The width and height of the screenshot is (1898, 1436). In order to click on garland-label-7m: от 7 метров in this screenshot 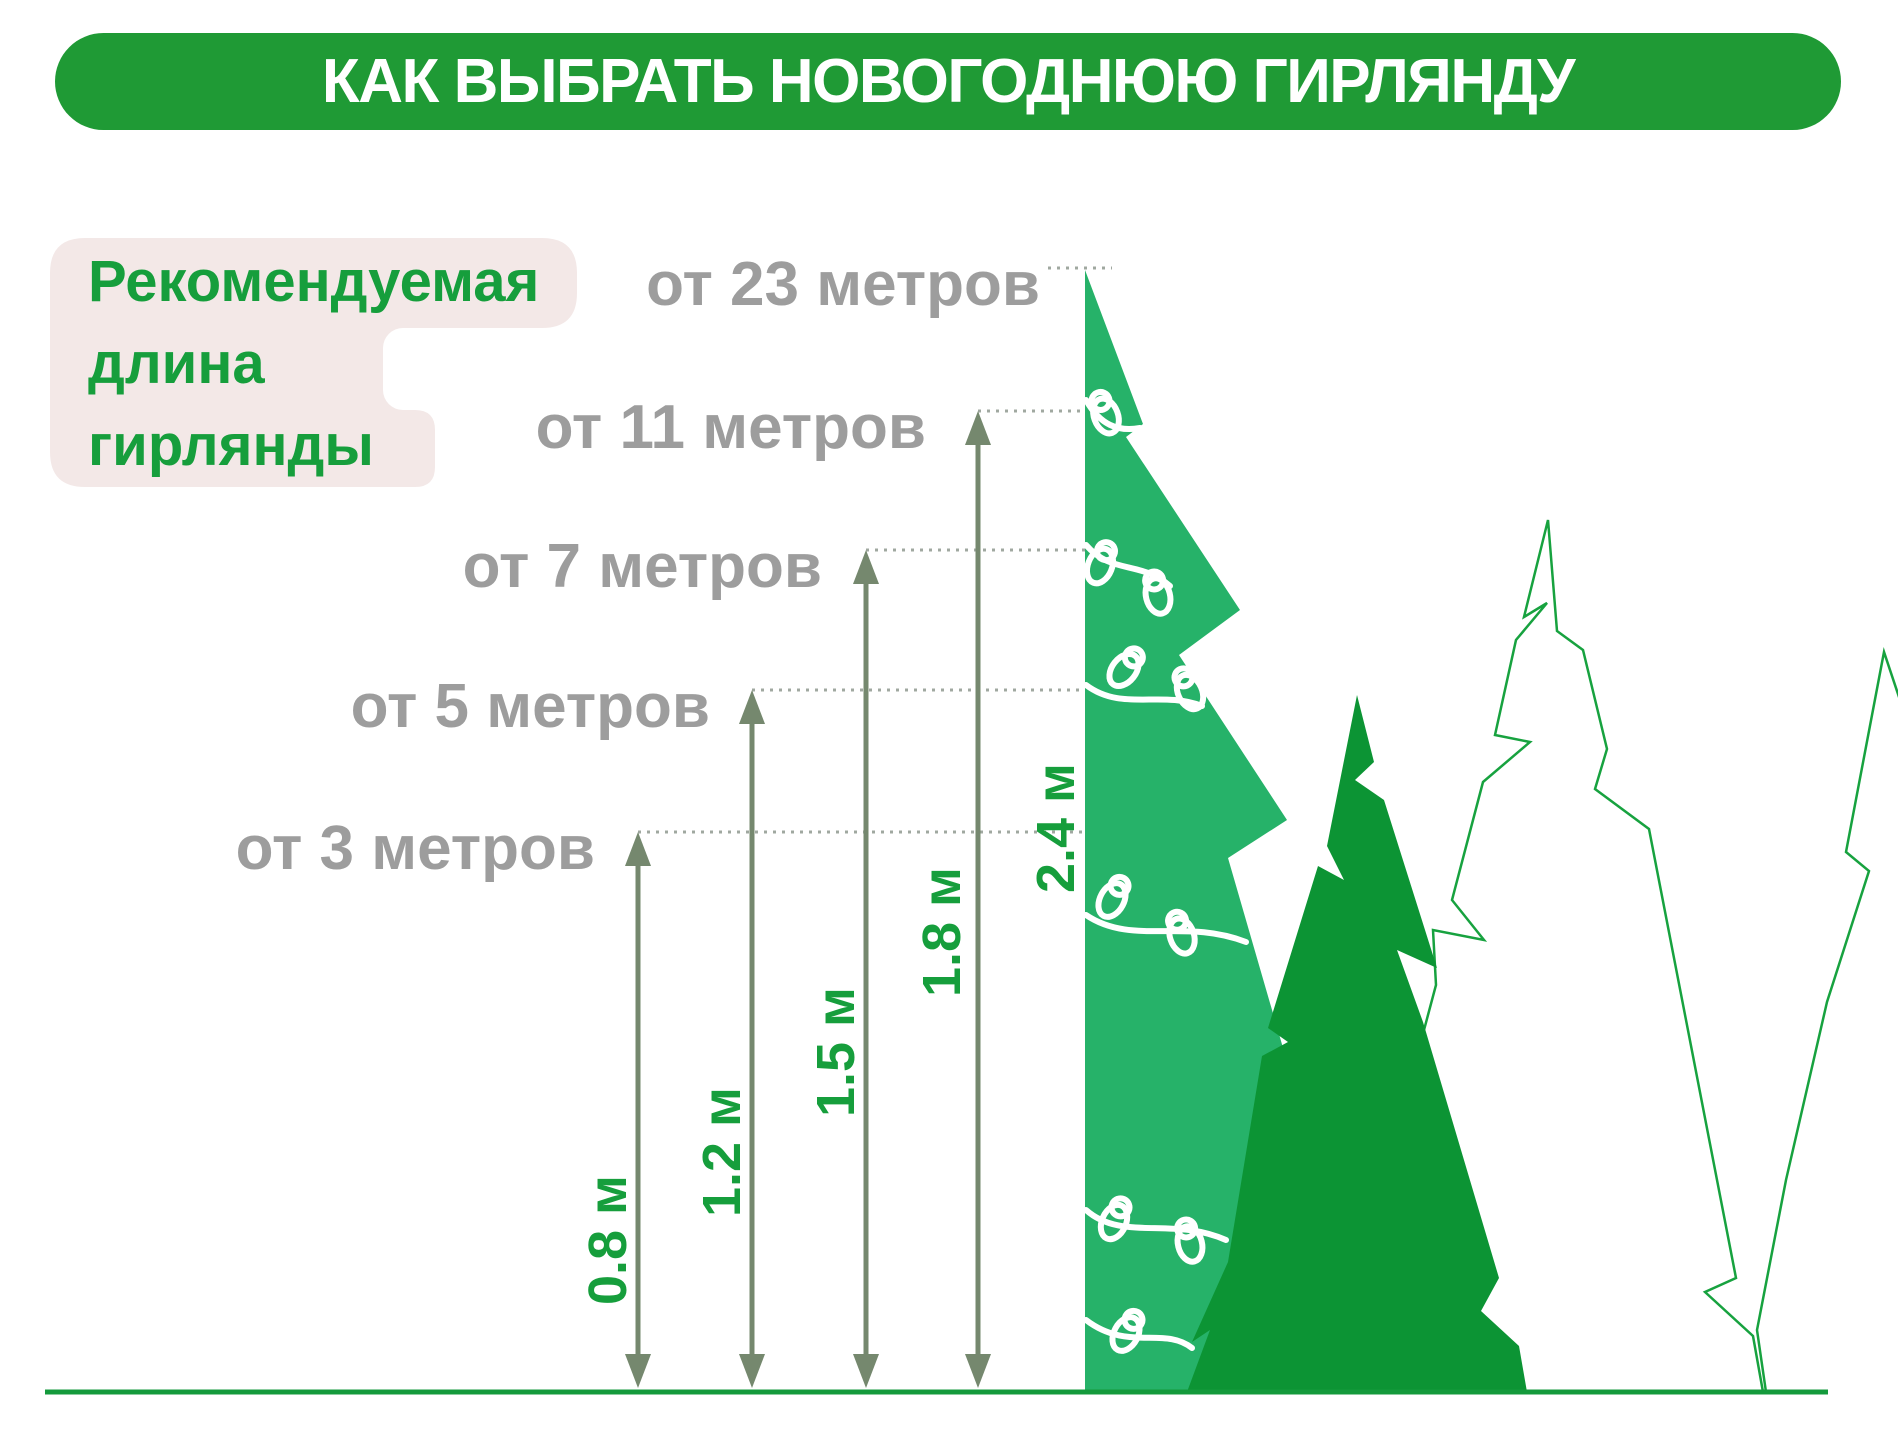, I will do `click(642, 566)`.